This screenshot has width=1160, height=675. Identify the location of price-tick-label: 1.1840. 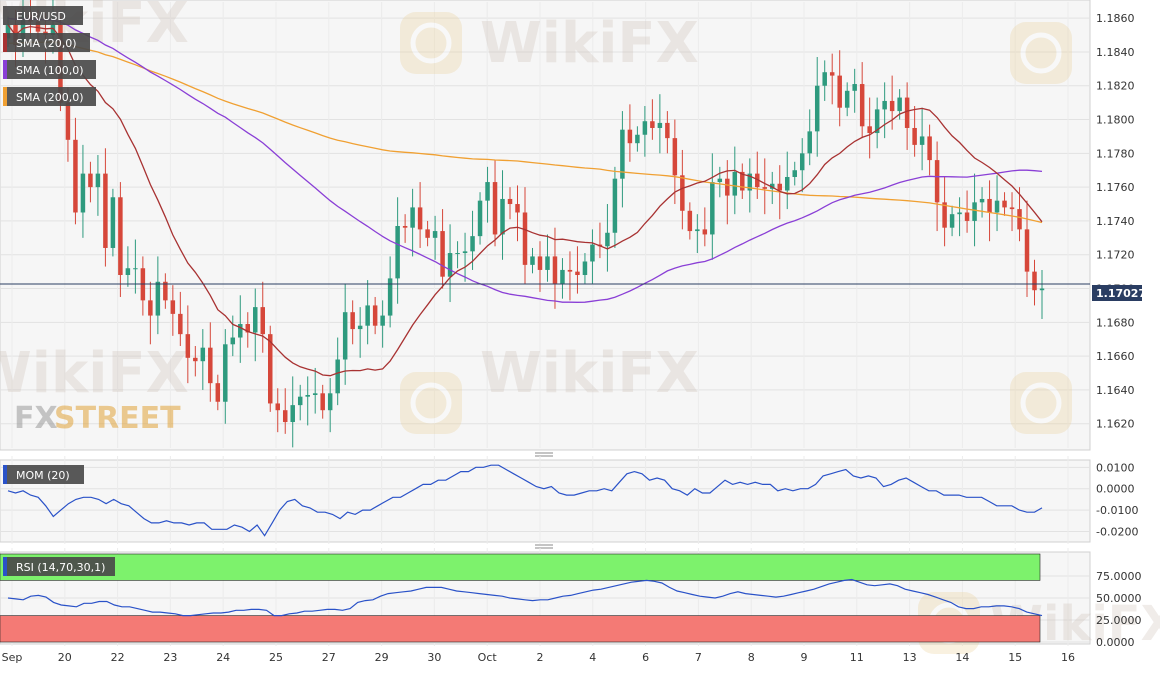
(1115, 52).